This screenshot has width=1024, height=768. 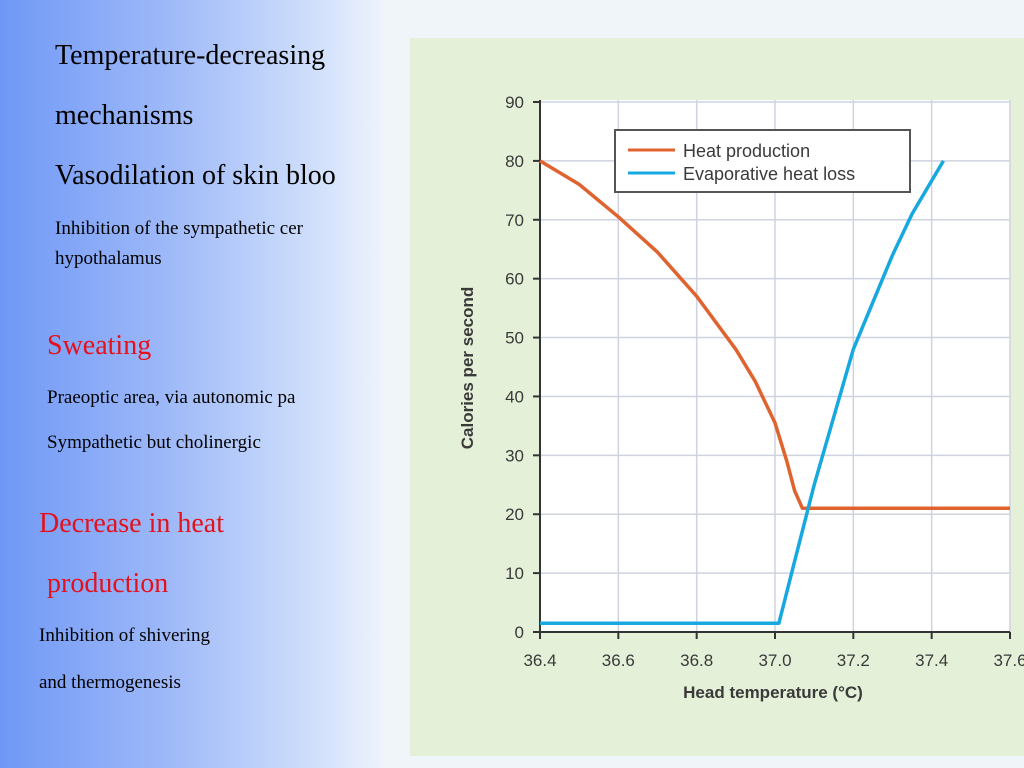 I want to click on title-line-2: mechanisms, so click(x=124, y=115).